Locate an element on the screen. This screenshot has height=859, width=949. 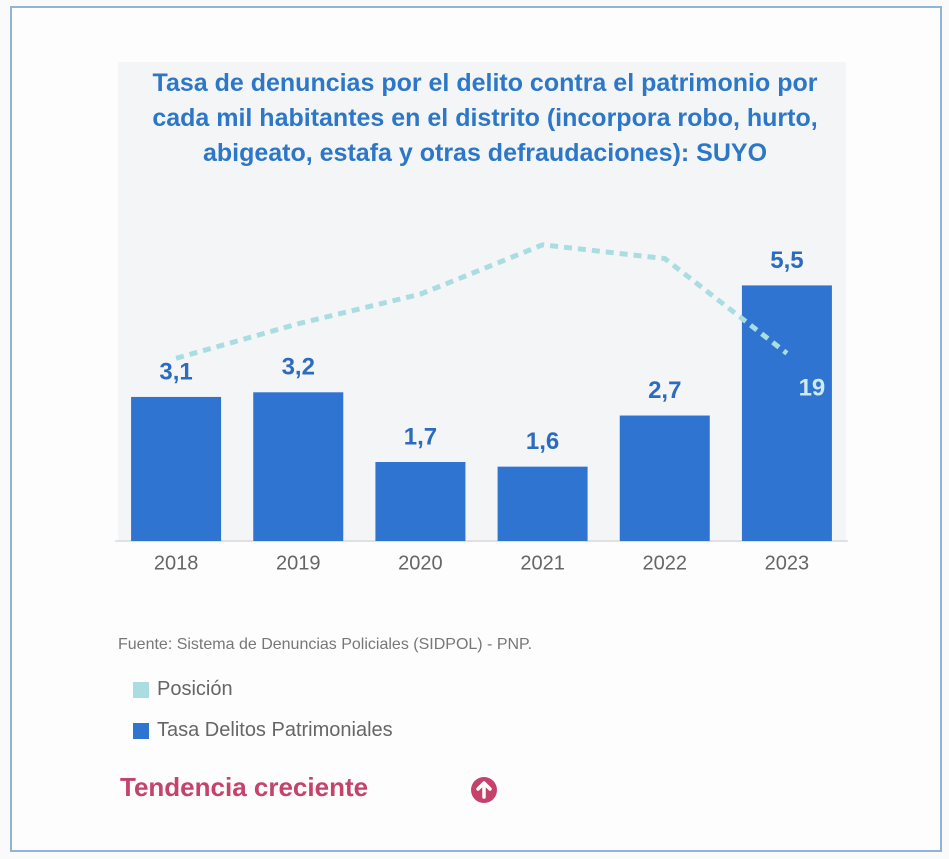
trend: Tendencia creciente is located at coordinates (244, 787).